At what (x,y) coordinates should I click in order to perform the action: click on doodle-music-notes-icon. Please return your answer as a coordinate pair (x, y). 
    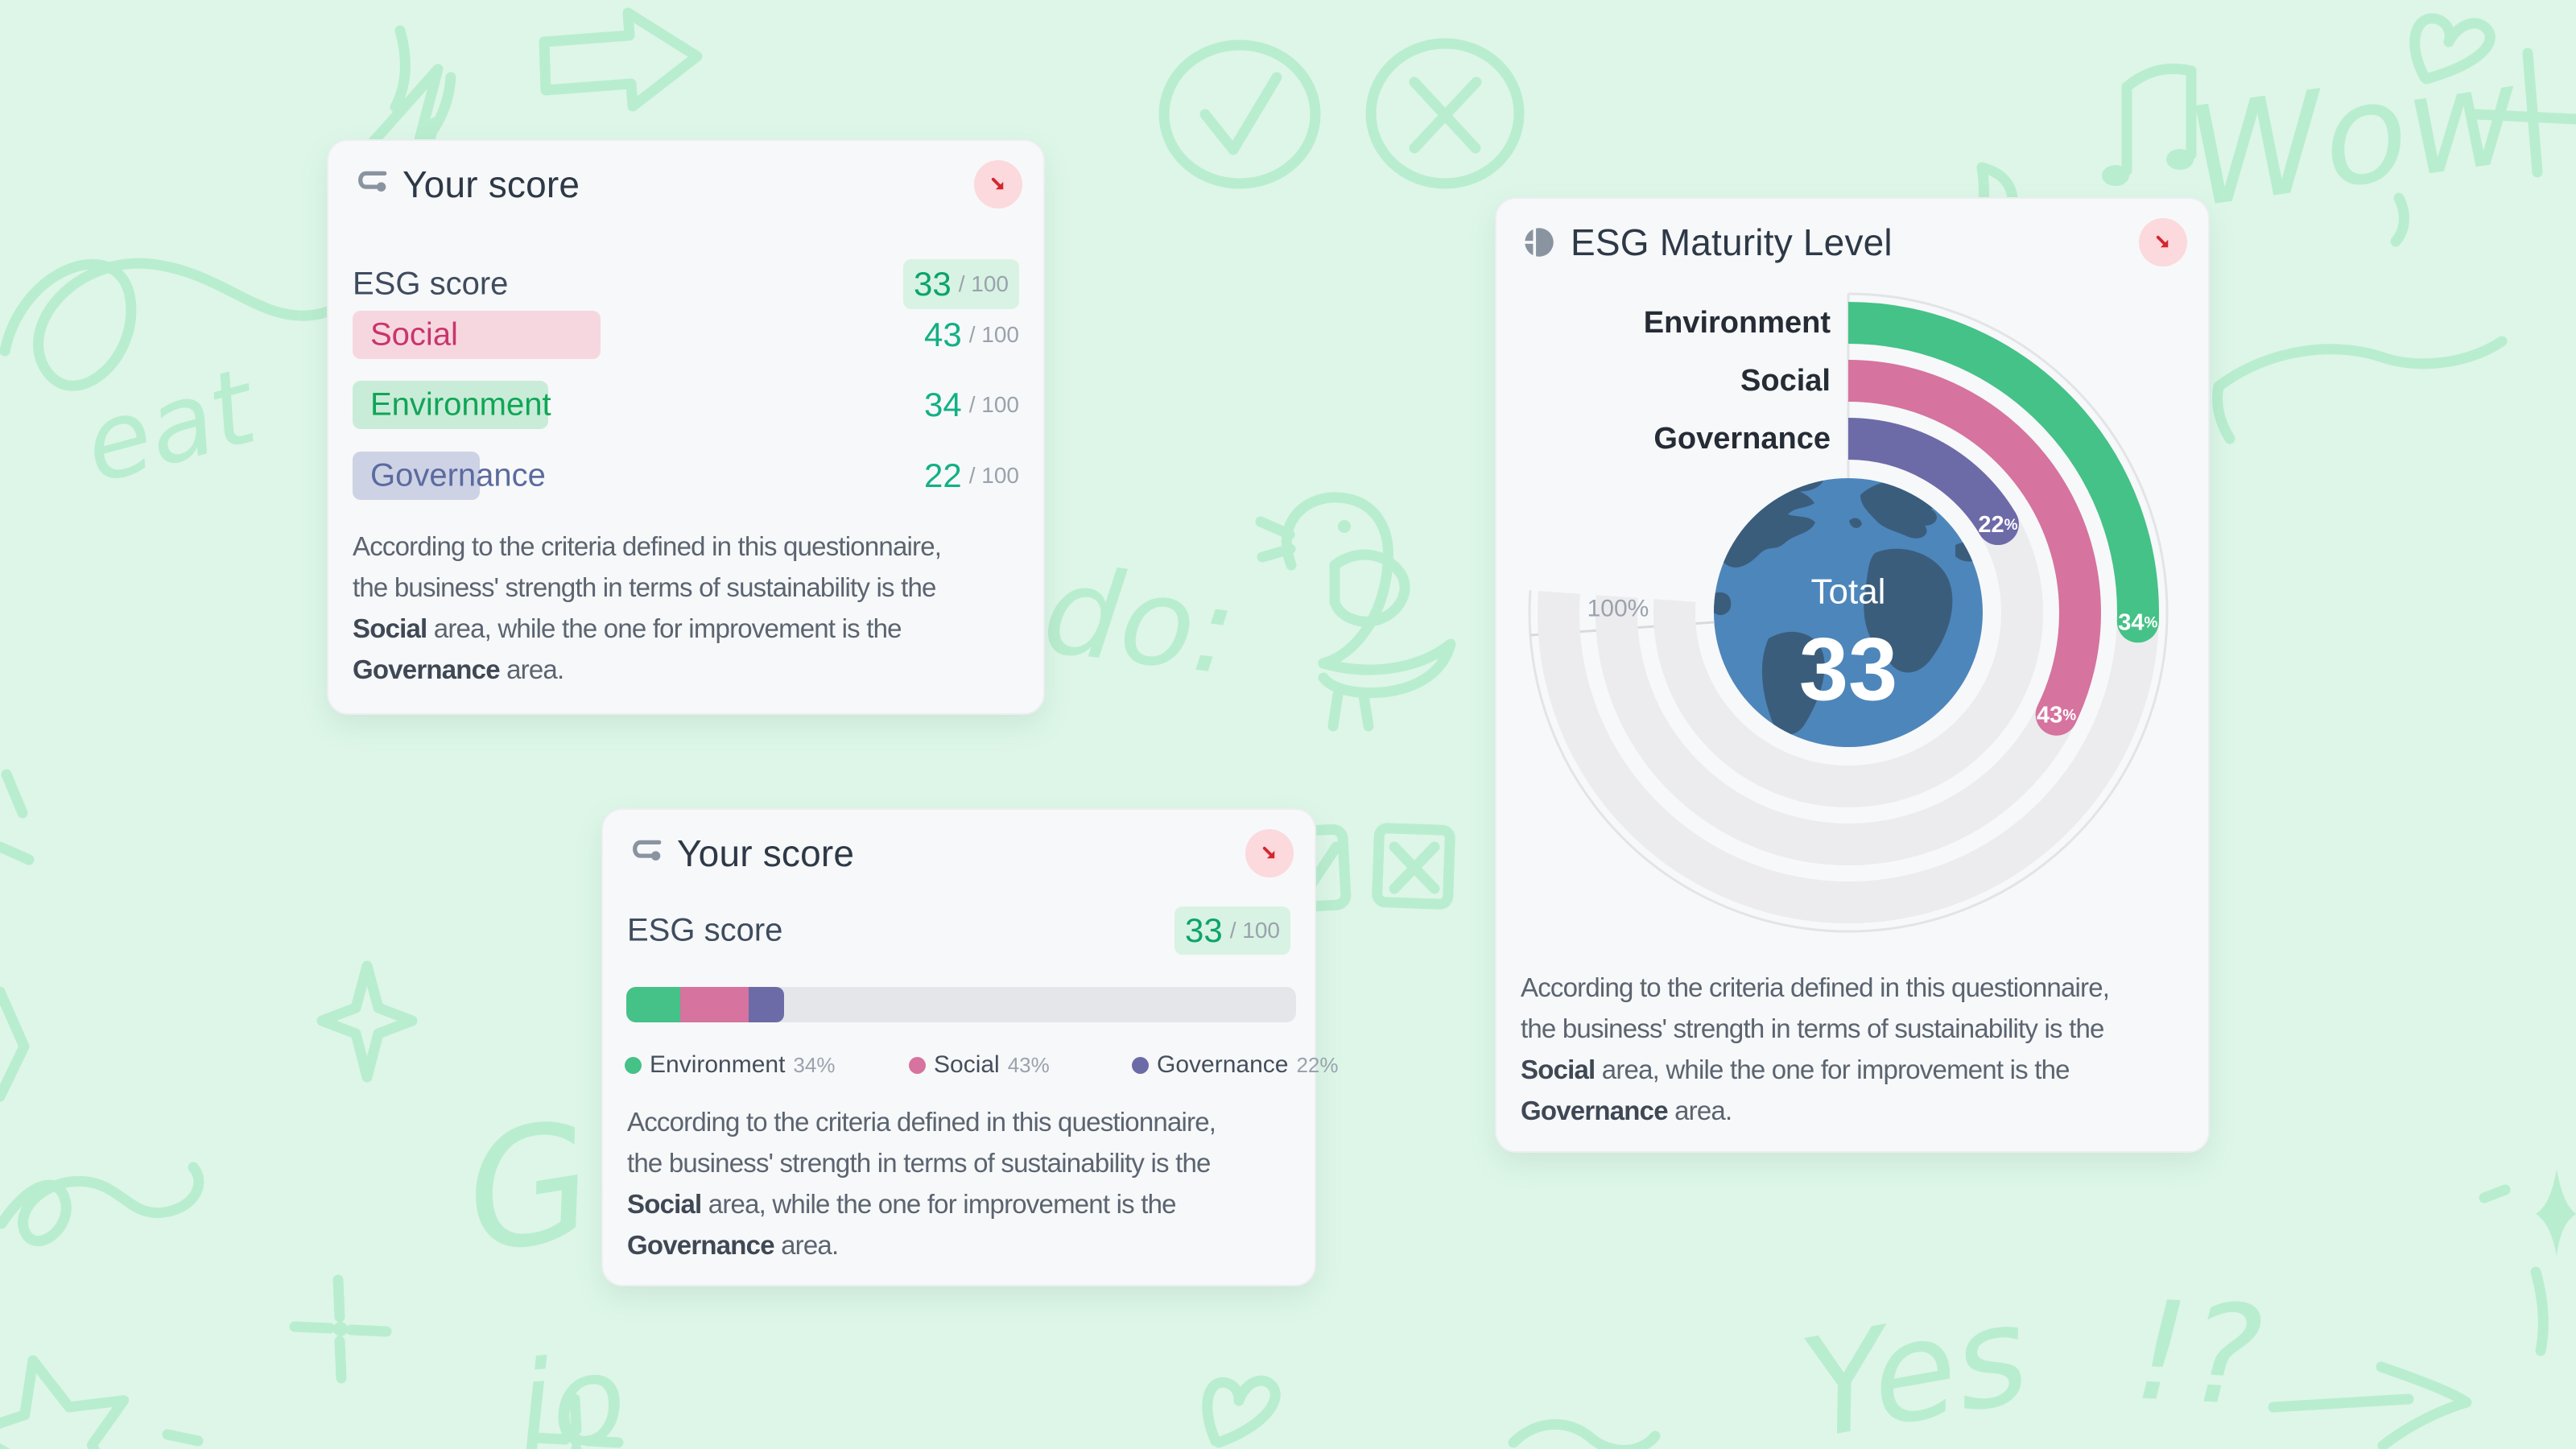
    Looking at the image, I should click on (2067, 173).